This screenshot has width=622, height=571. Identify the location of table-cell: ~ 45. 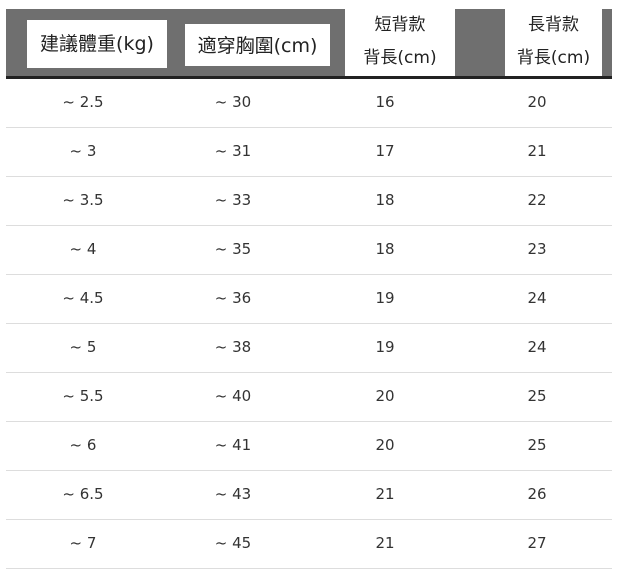
(233, 543).